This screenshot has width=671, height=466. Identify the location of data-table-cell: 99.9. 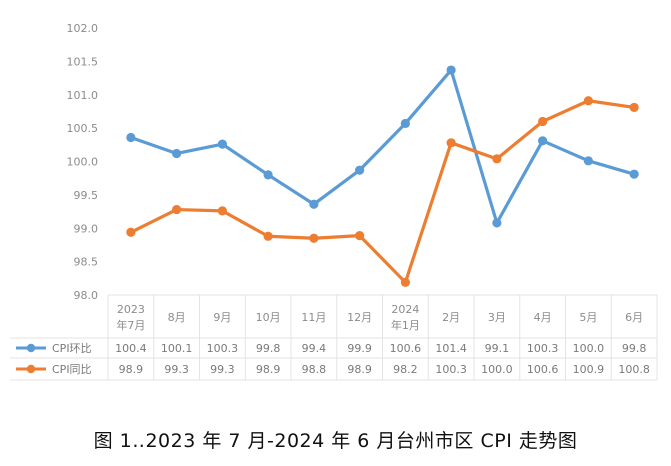
(359, 348).